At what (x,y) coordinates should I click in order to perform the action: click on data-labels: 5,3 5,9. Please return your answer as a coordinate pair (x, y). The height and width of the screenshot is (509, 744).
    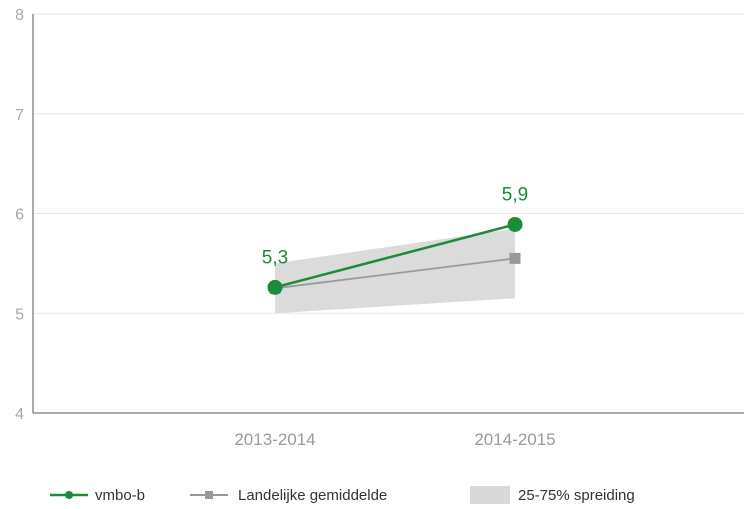
    Looking at the image, I should click on (395, 226).